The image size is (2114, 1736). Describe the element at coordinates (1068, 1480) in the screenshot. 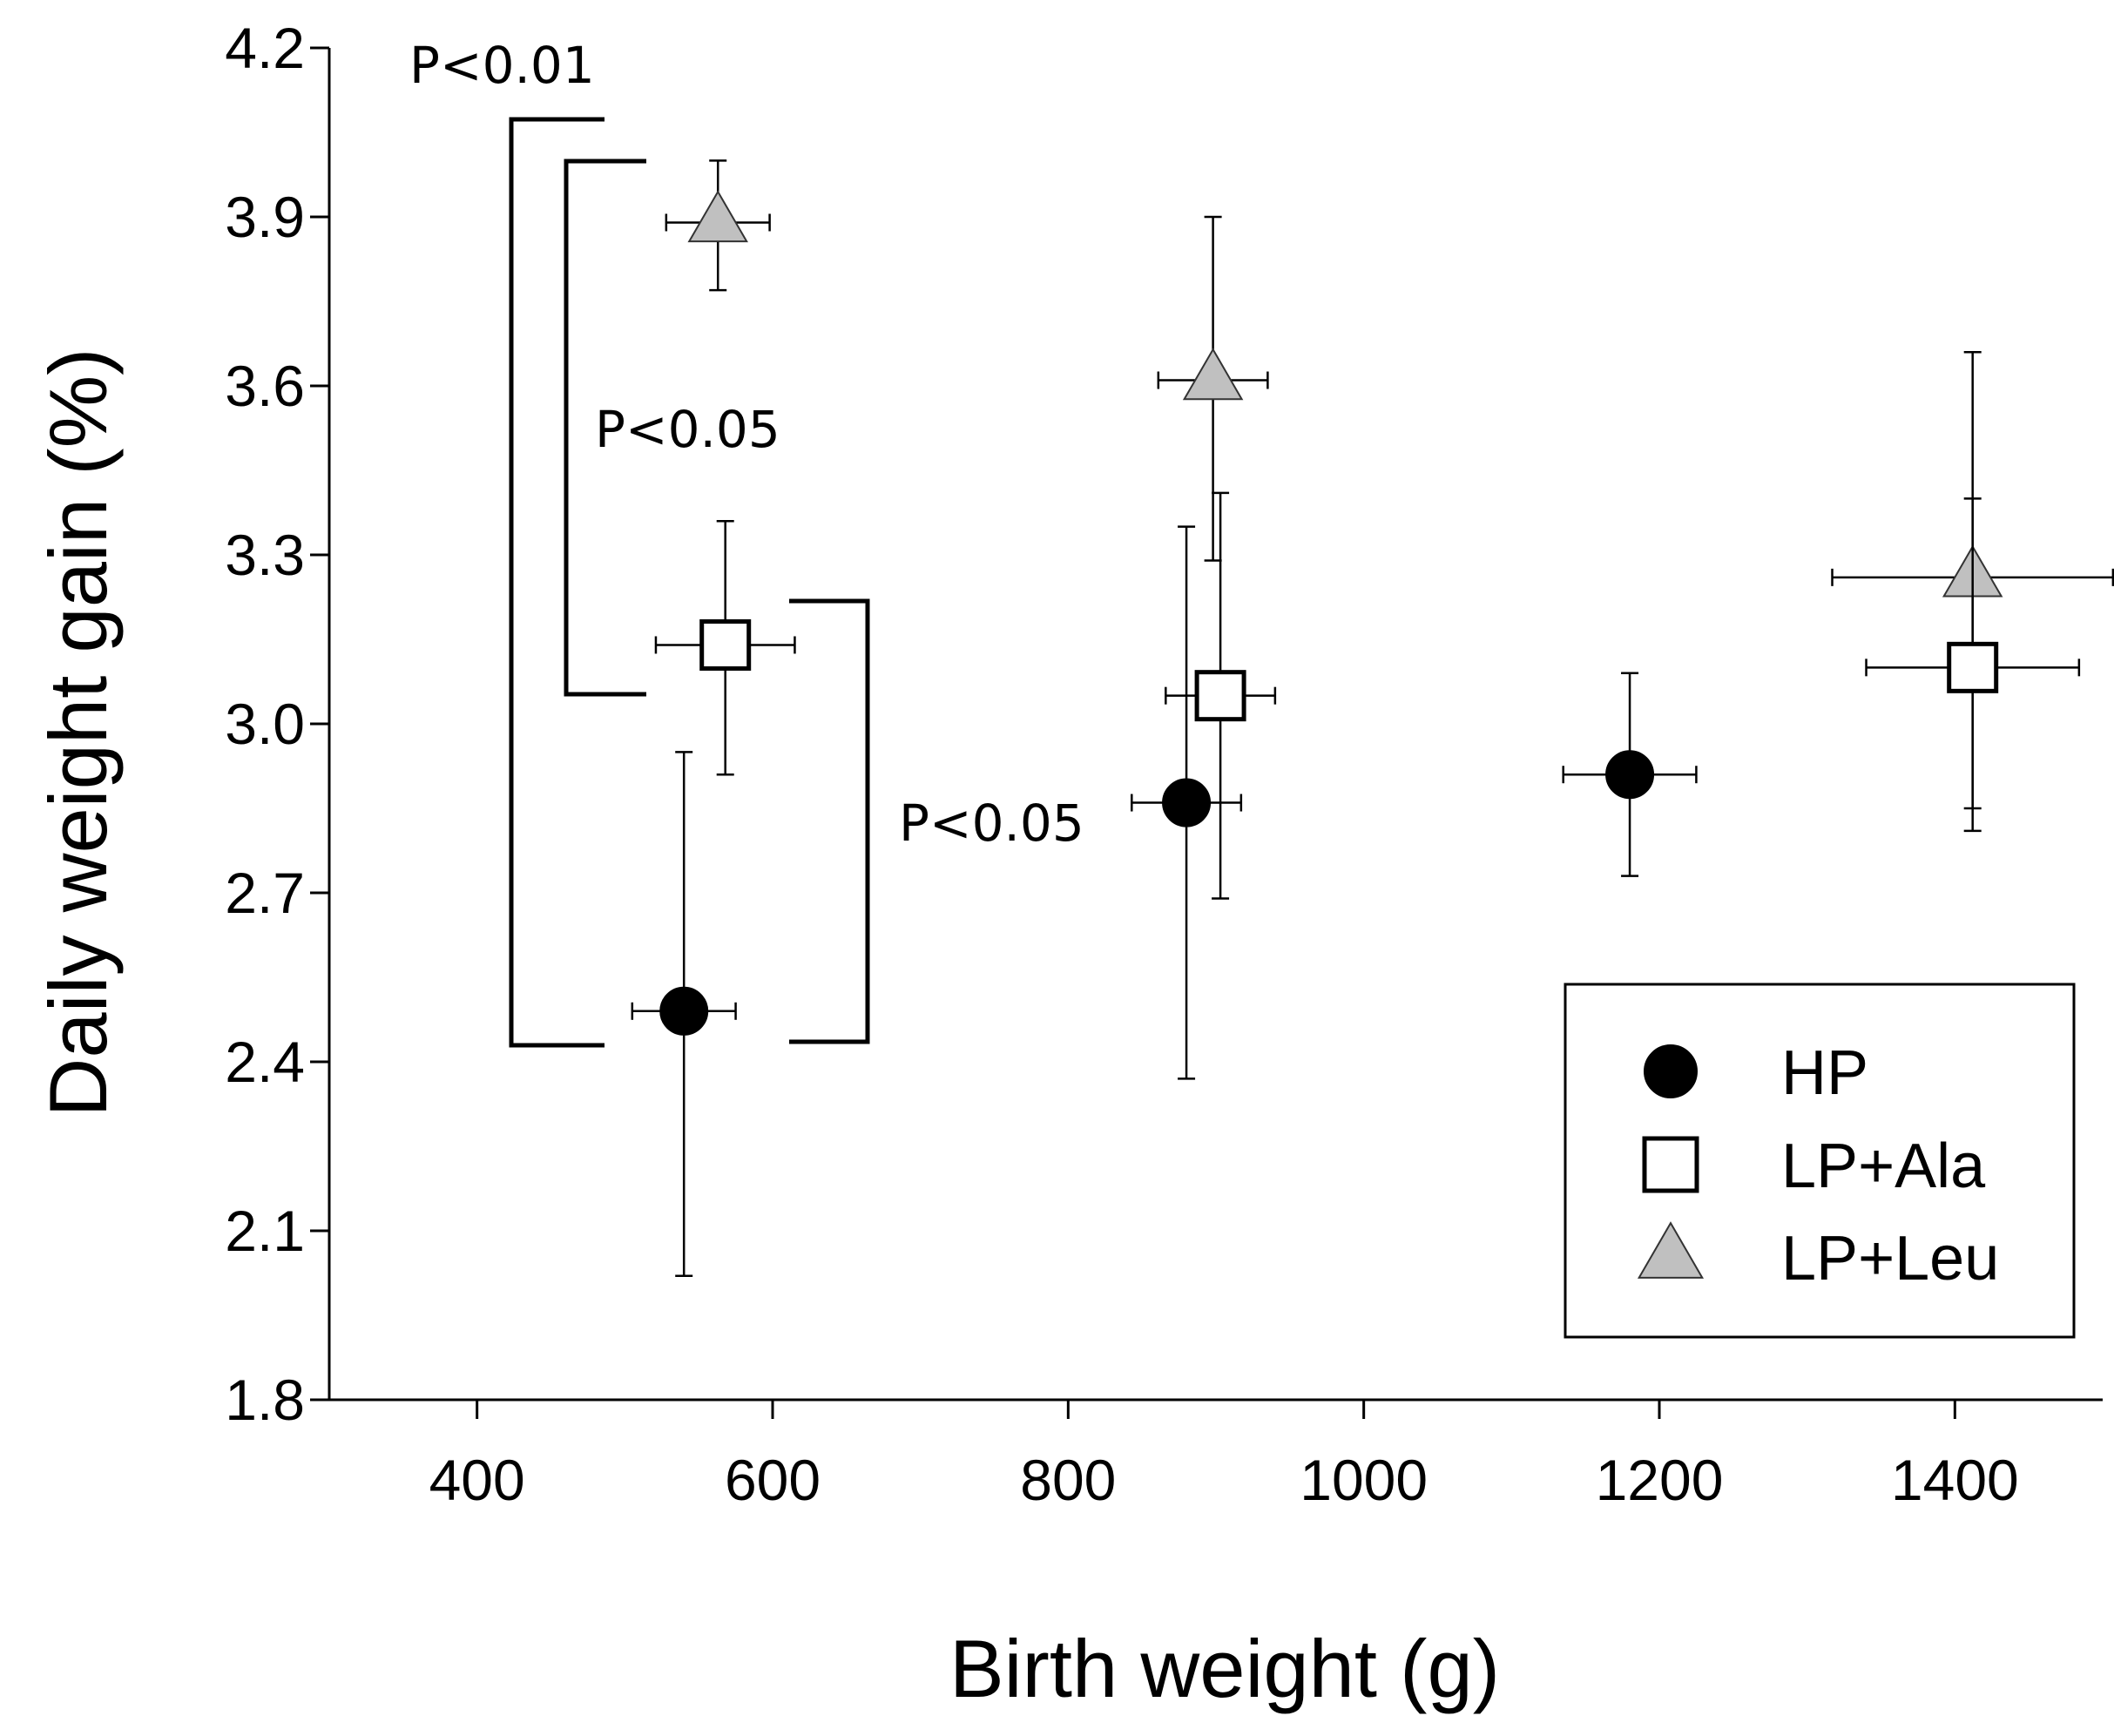

I see `x-tick-label: 800` at that location.